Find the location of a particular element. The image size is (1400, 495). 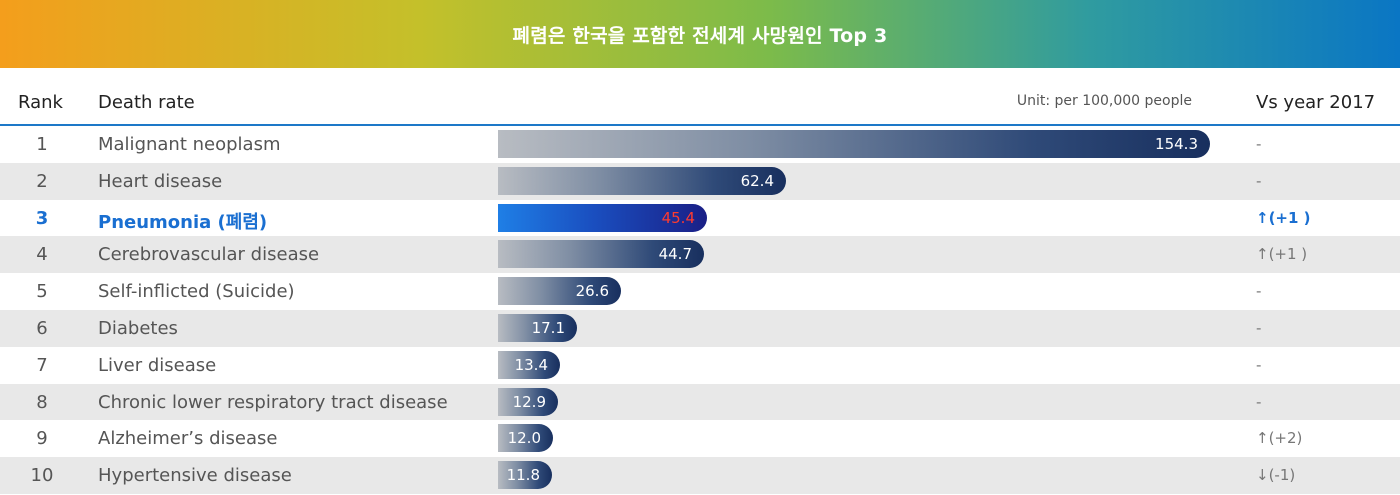

table-row: 1 Malignant neoplasm 154.3 - is located at coordinates (700, 144).